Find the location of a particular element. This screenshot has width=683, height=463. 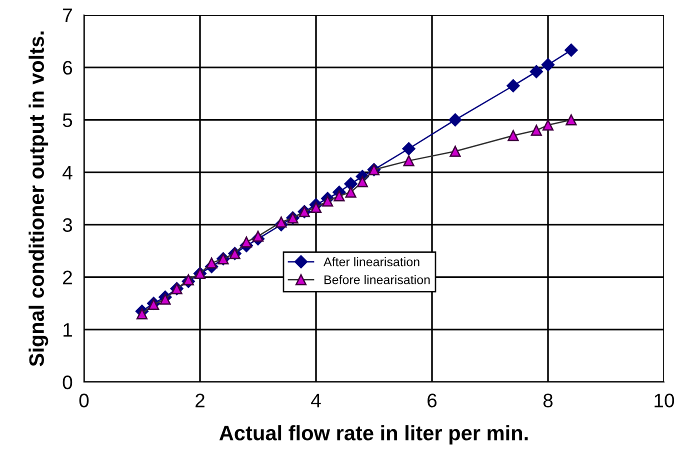

y-tick-label: 3 is located at coordinates (67, 225).